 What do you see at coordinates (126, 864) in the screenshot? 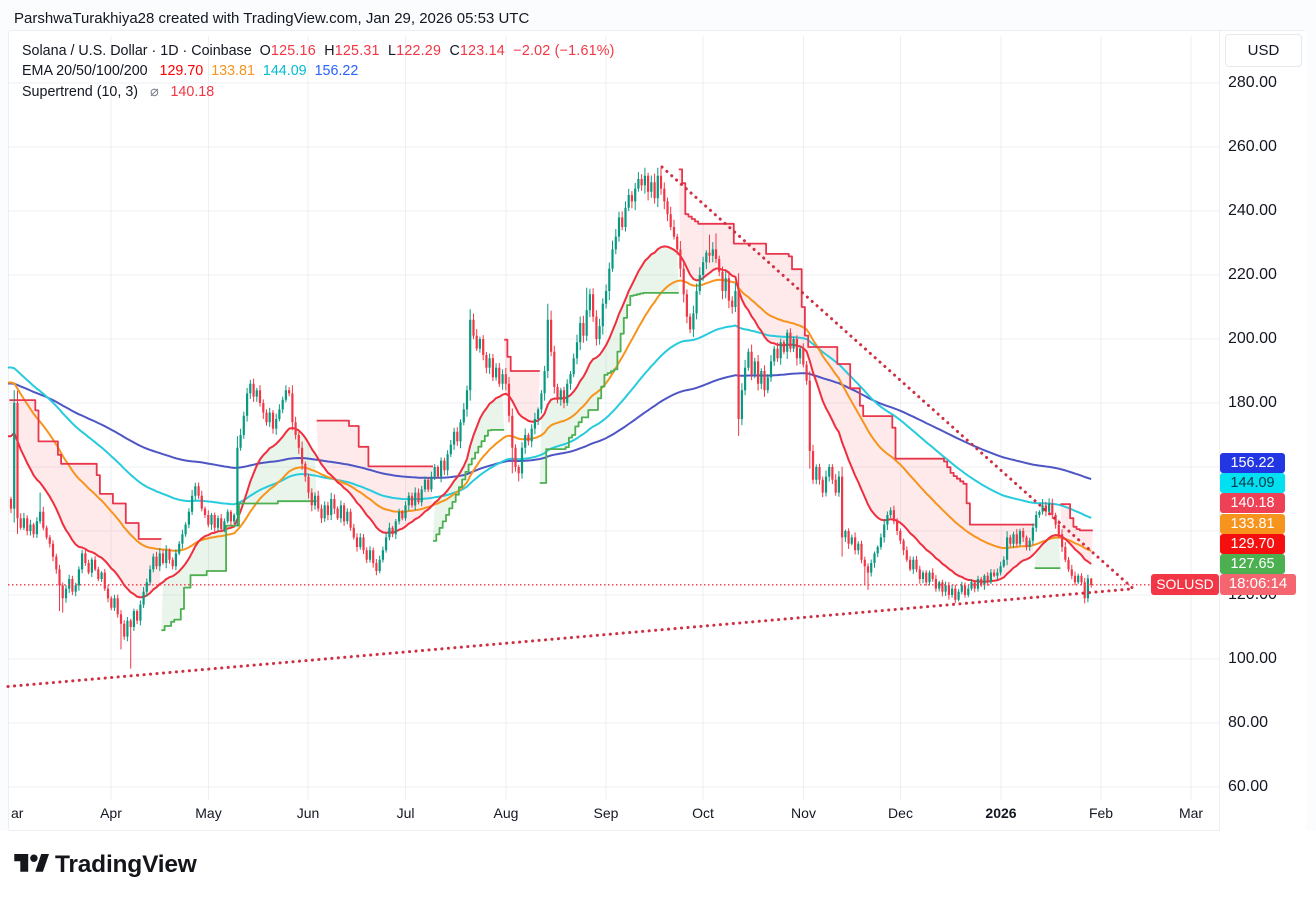
I see `svg-text: TradingView` at bounding box center [126, 864].